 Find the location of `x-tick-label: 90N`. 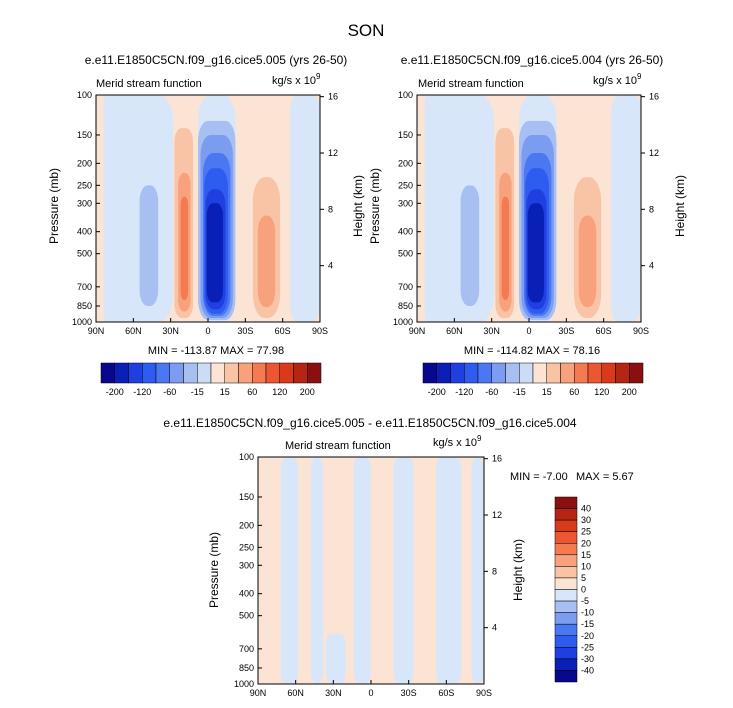

x-tick-label: 90N is located at coordinates (258, 693).